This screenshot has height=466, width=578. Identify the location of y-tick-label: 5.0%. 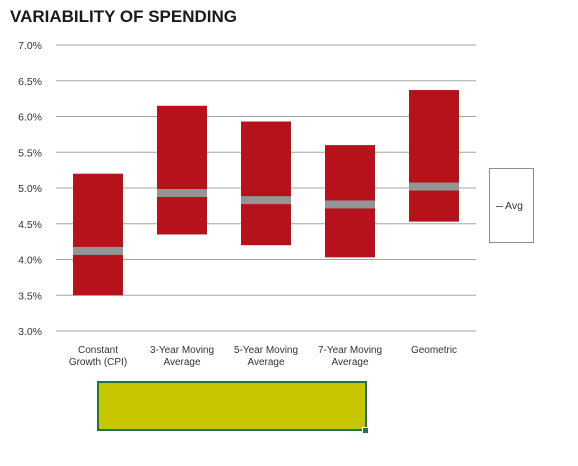
(30, 189).